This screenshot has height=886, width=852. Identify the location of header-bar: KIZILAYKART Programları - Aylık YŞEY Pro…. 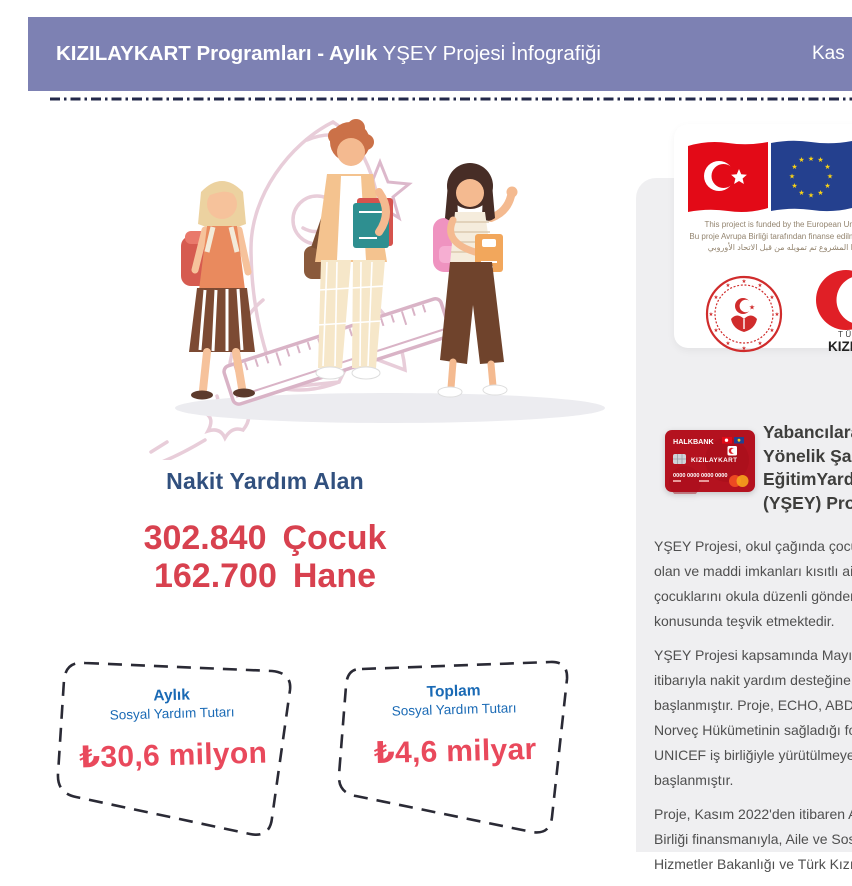
(440, 54).